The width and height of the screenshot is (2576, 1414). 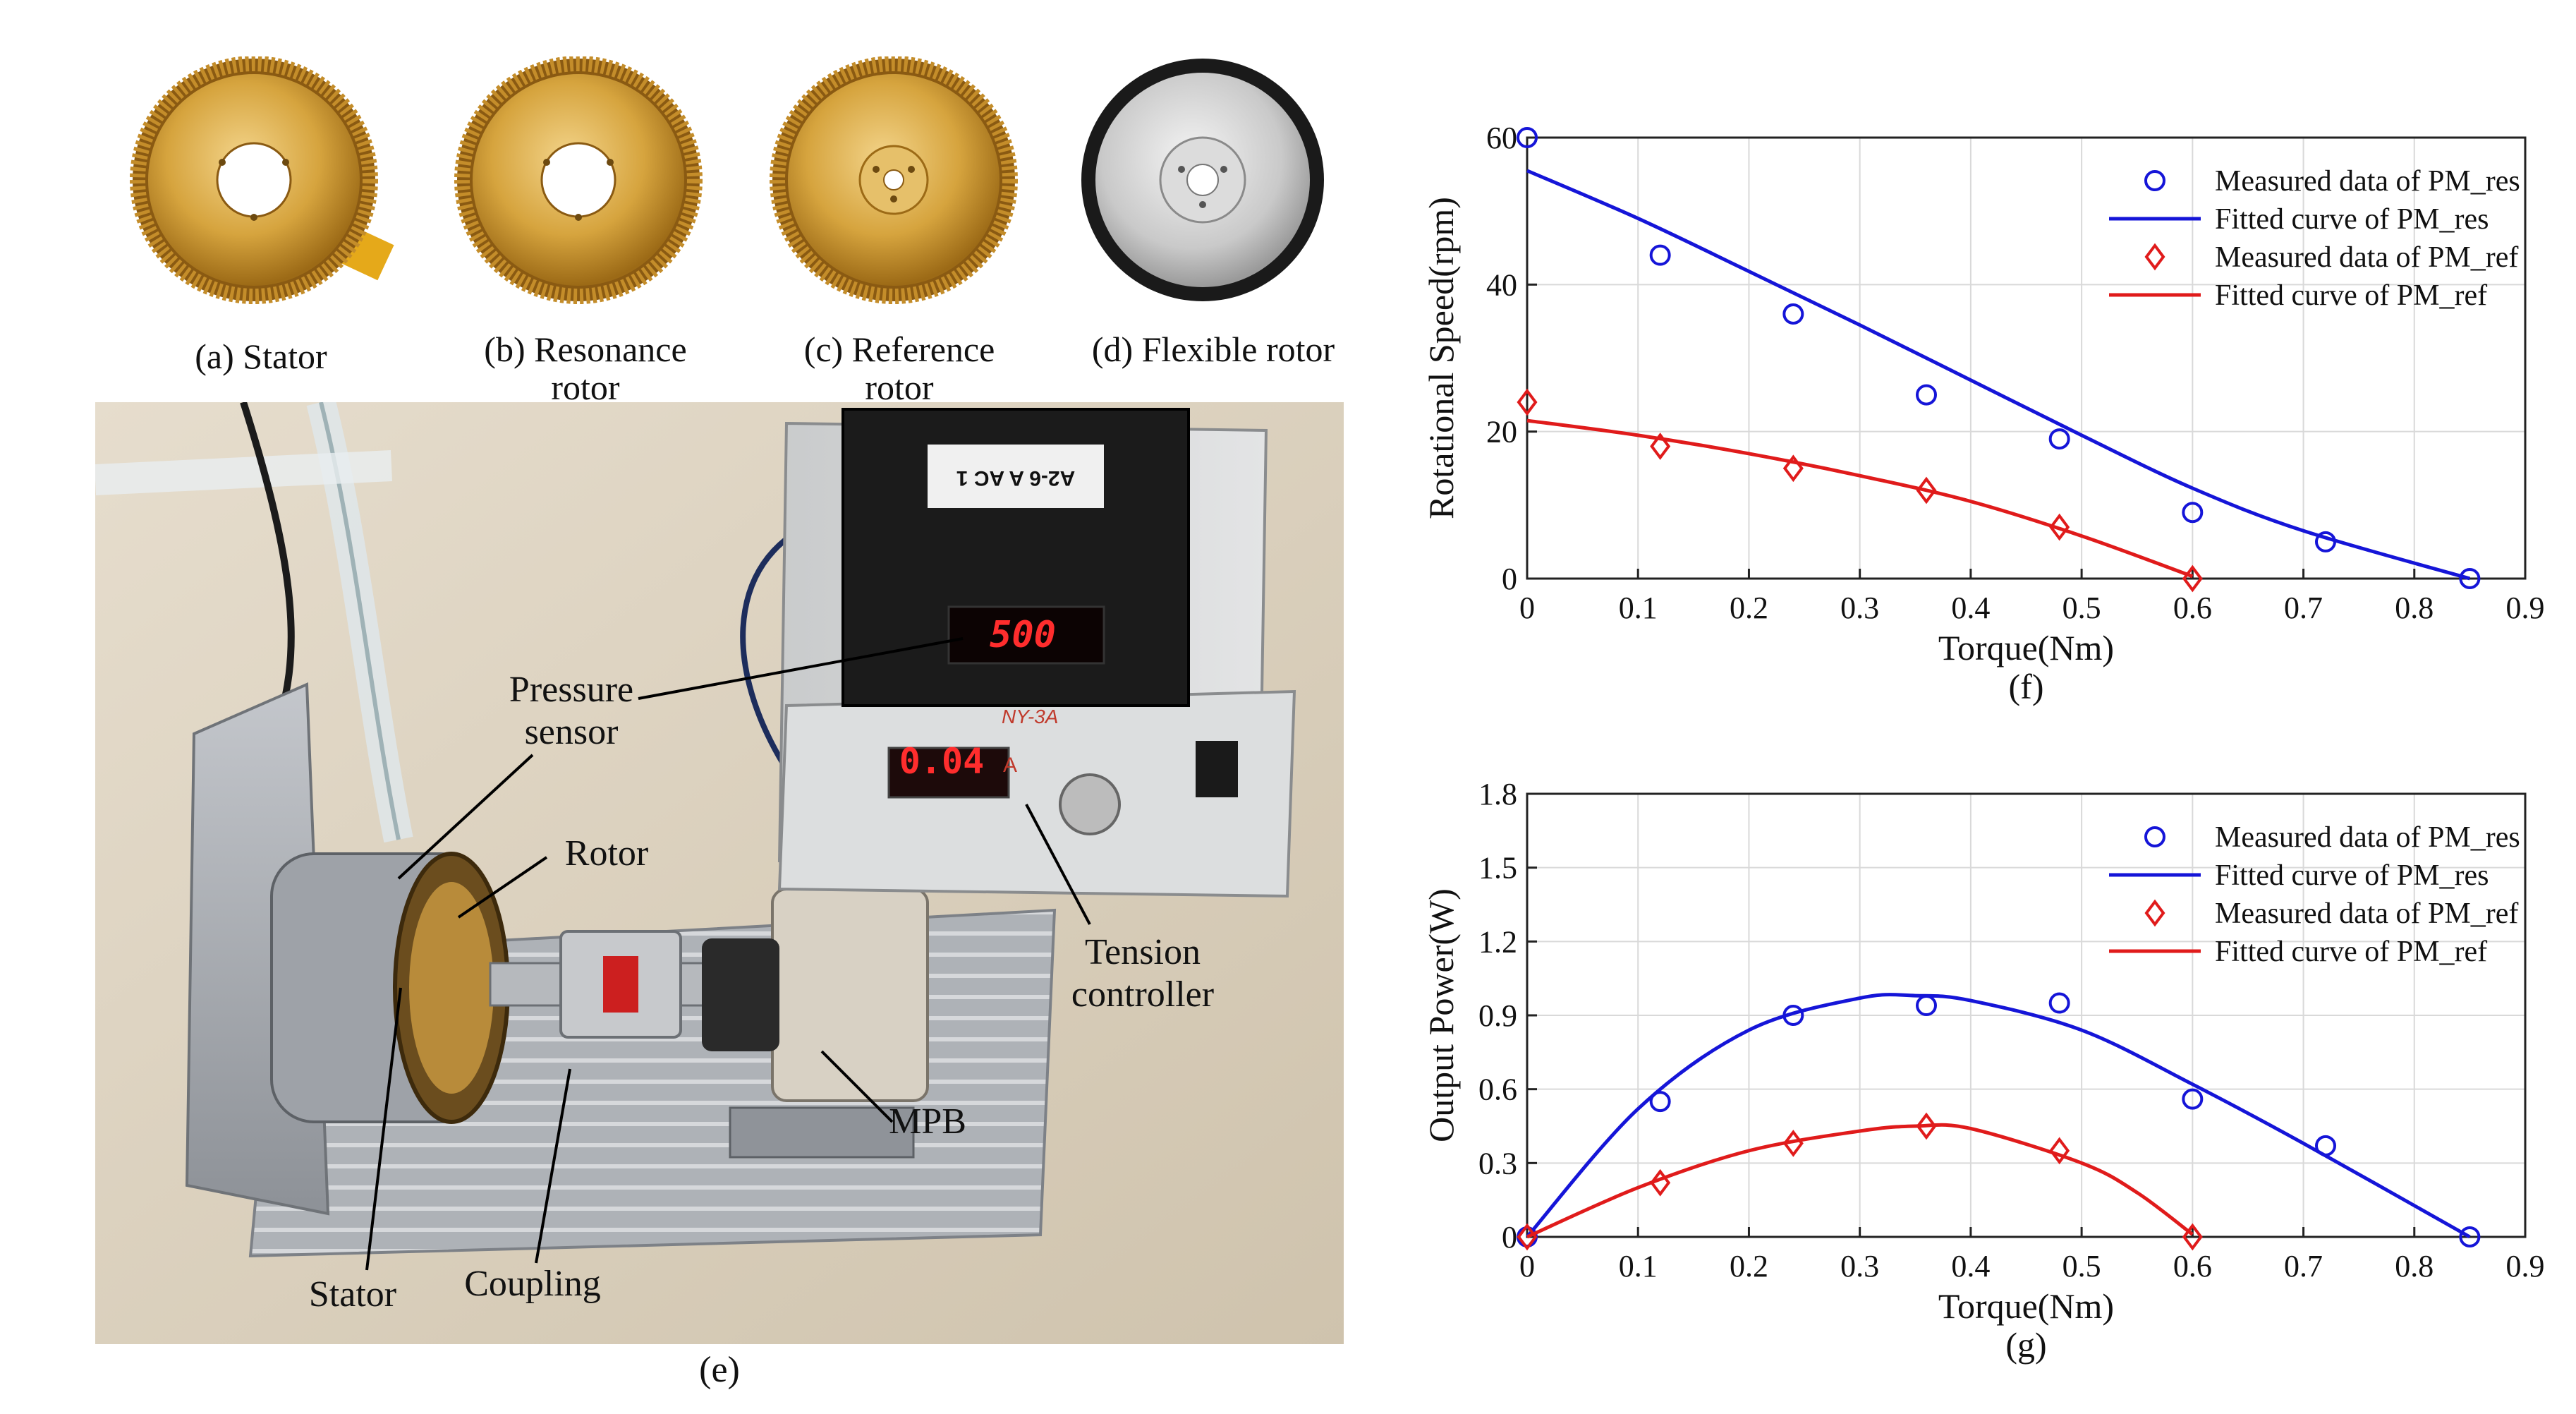 What do you see at coordinates (1497, 941) in the screenshot?
I see `y-tick-label: 1.2` at bounding box center [1497, 941].